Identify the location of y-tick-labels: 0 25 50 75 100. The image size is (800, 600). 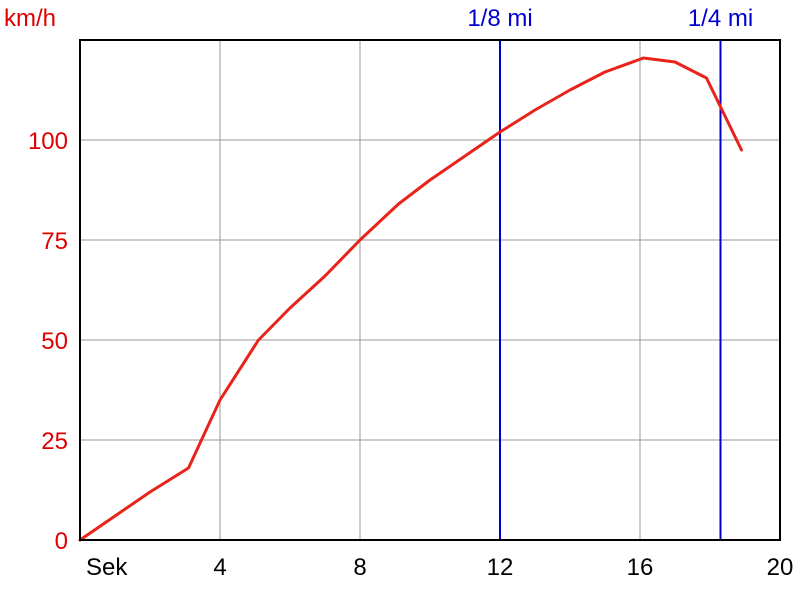
(48, 341).